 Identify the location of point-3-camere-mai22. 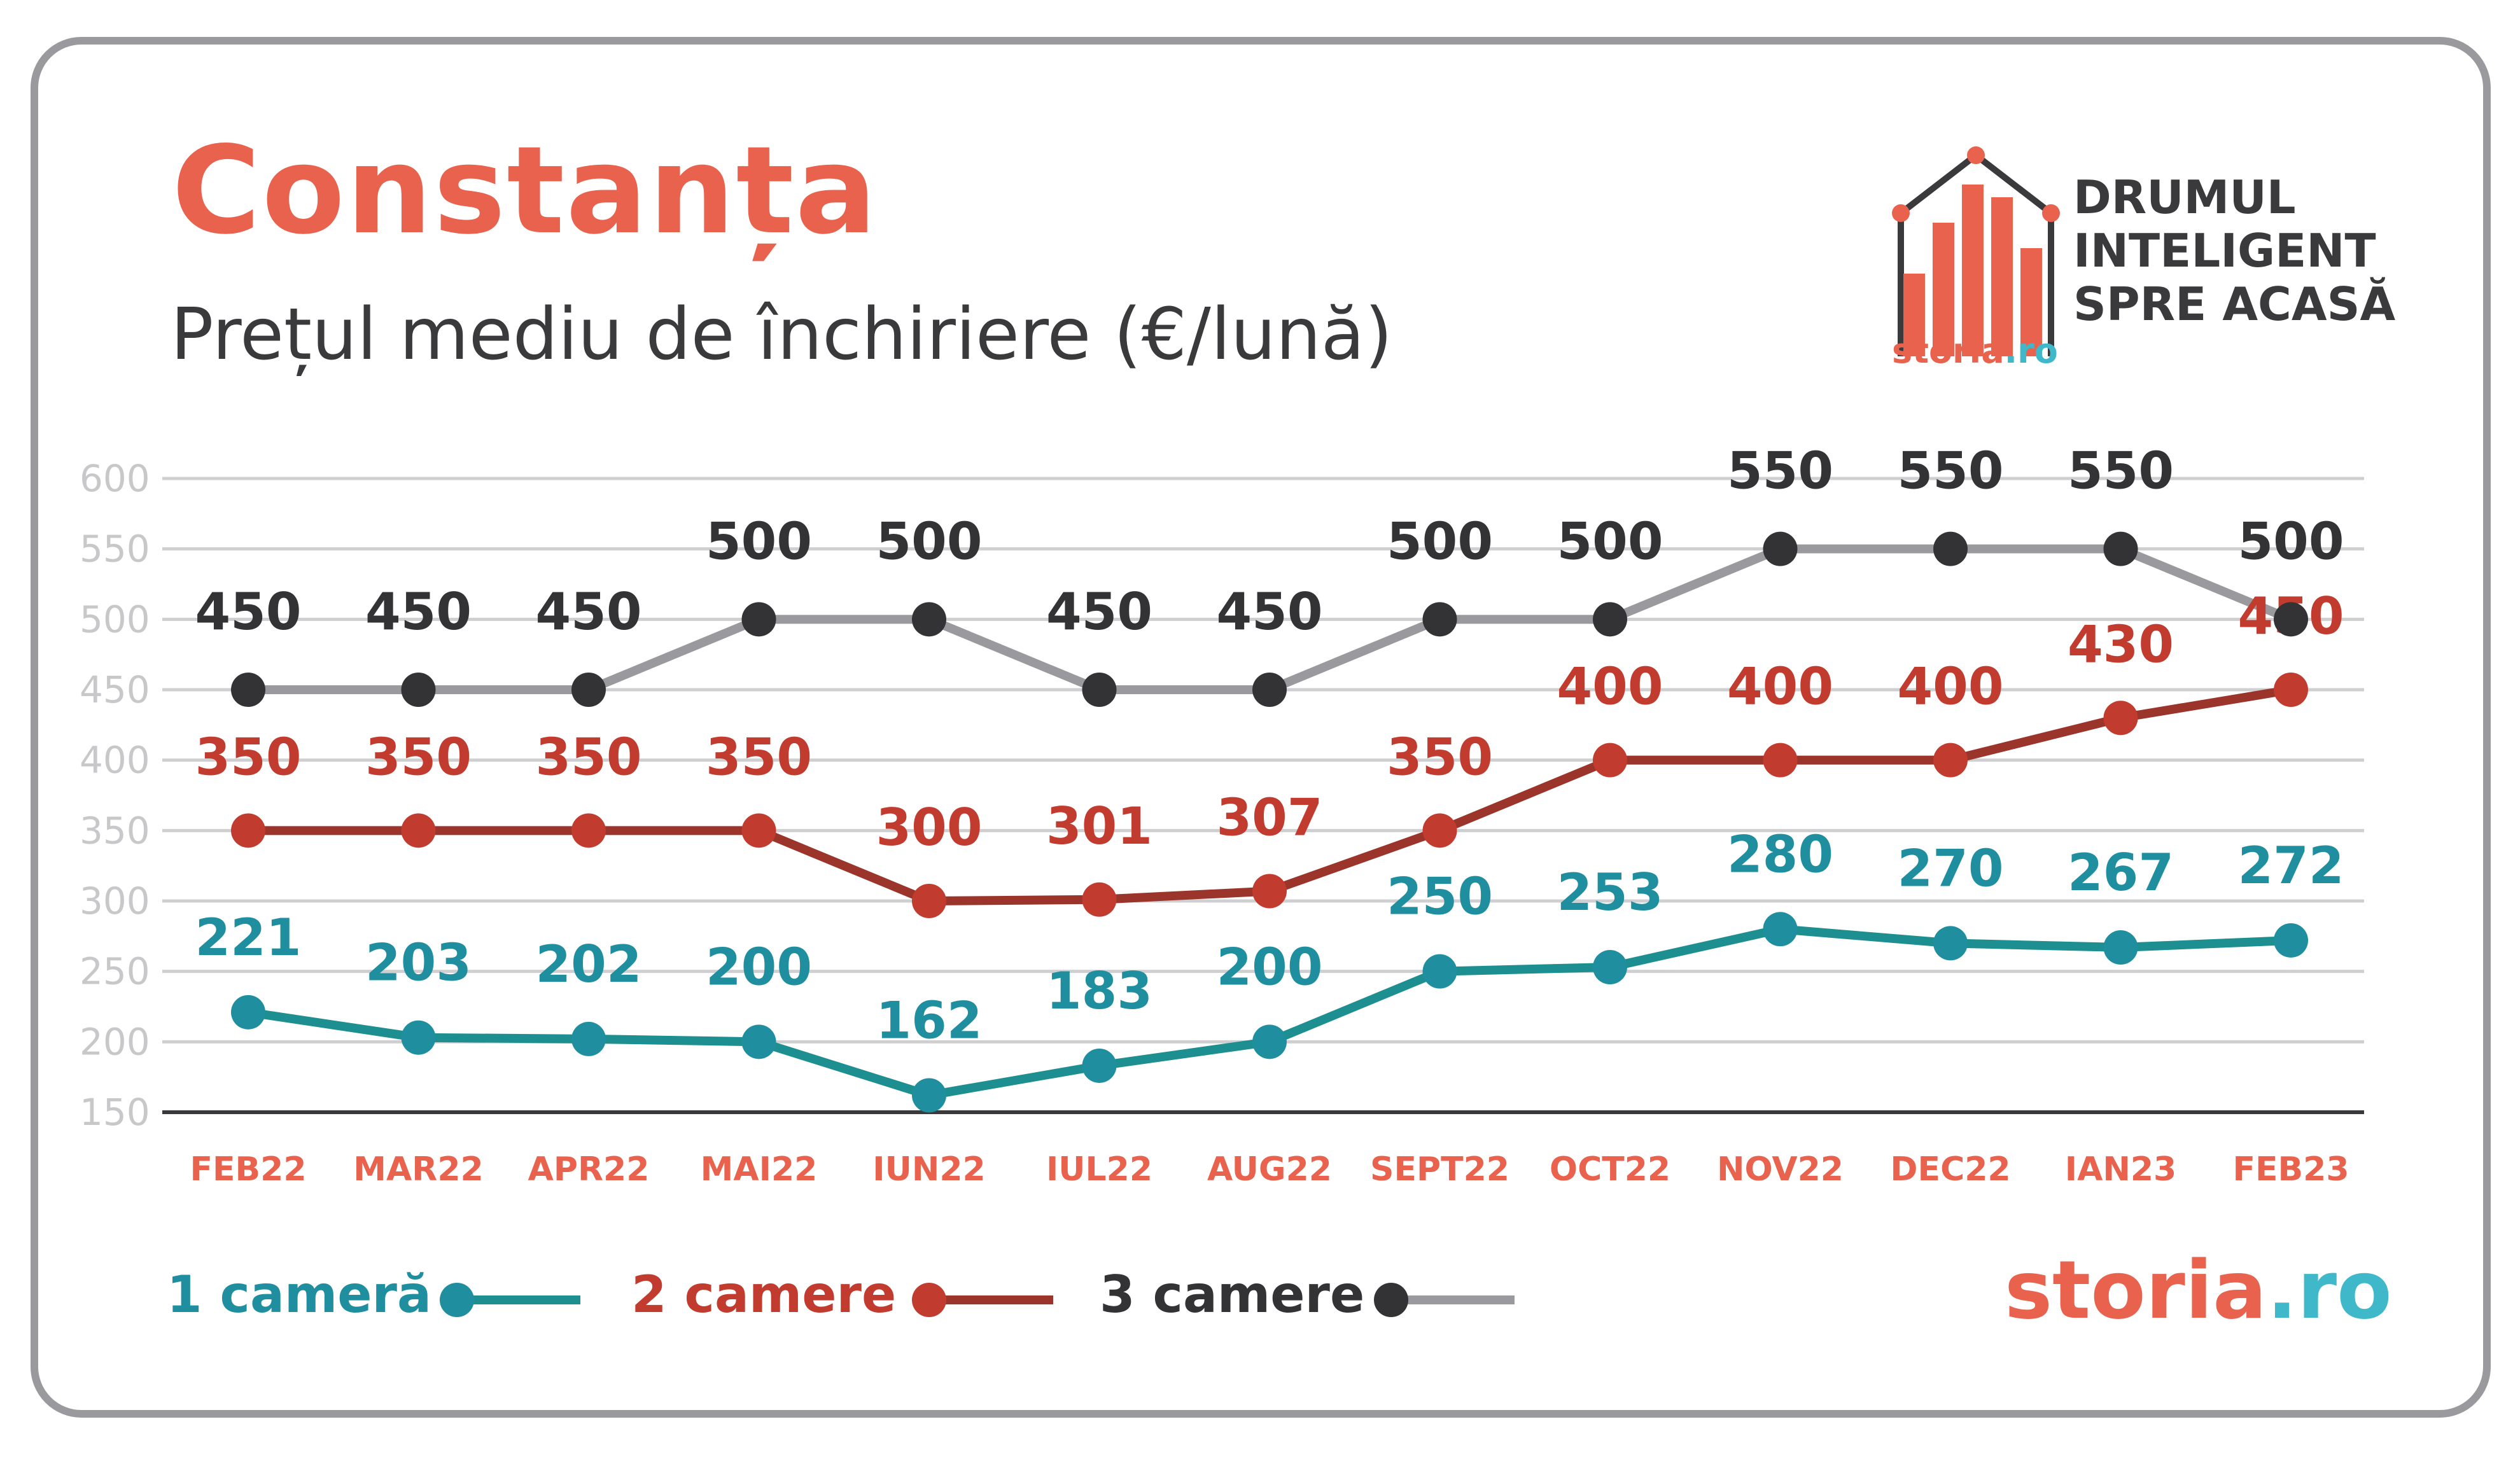
(758, 619).